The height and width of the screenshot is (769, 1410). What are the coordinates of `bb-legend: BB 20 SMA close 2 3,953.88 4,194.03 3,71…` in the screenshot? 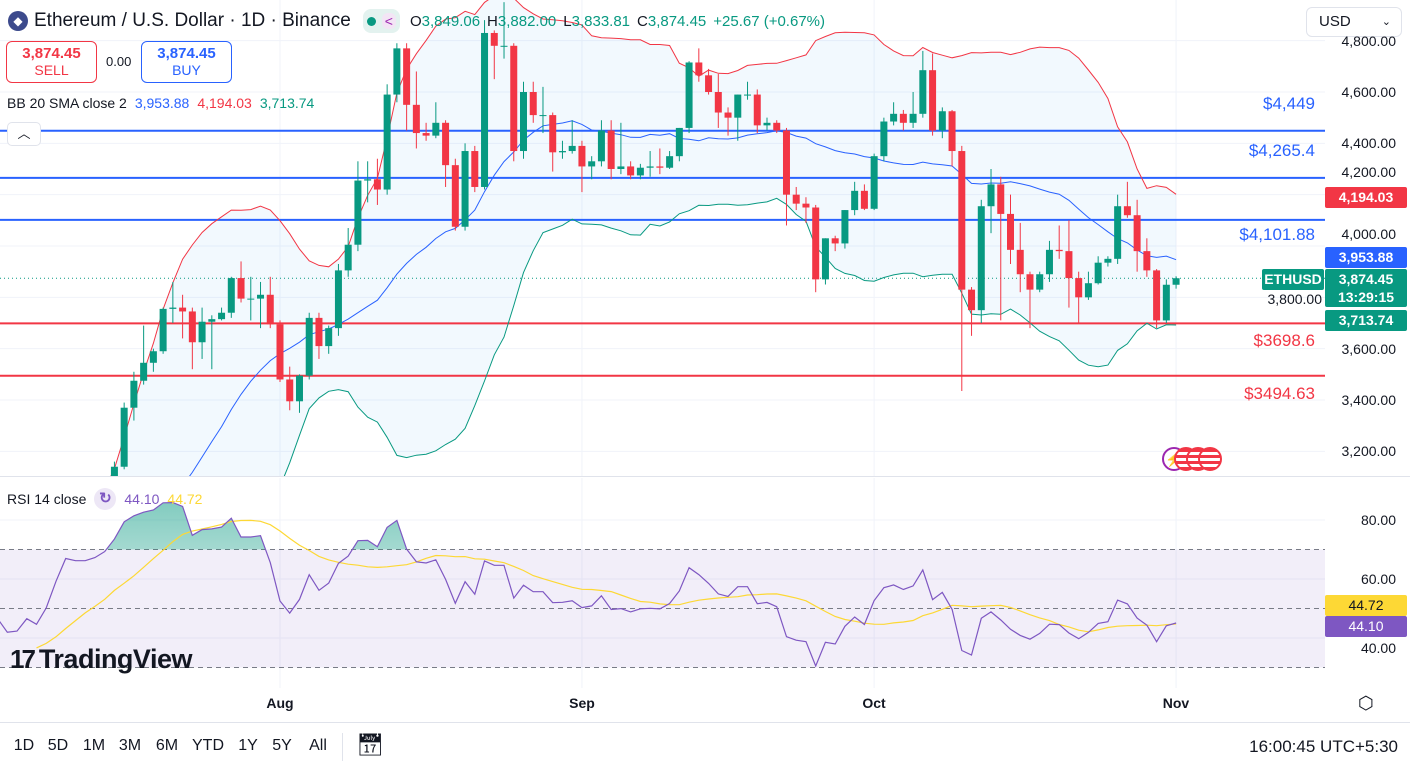 It's located at (160, 103).